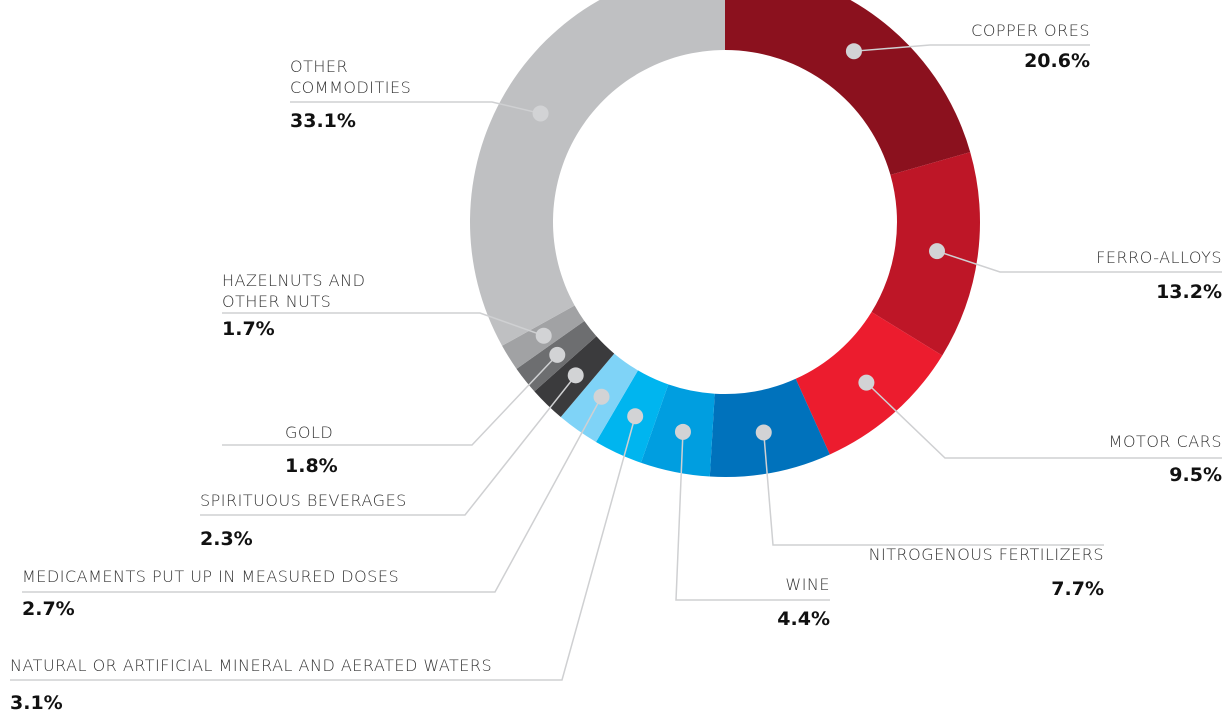 The image size is (1229, 716). What do you see at coordinates (311, 466) in the screenshot?
I see `value-label: 1.8%` at bounding box center [311, 466].